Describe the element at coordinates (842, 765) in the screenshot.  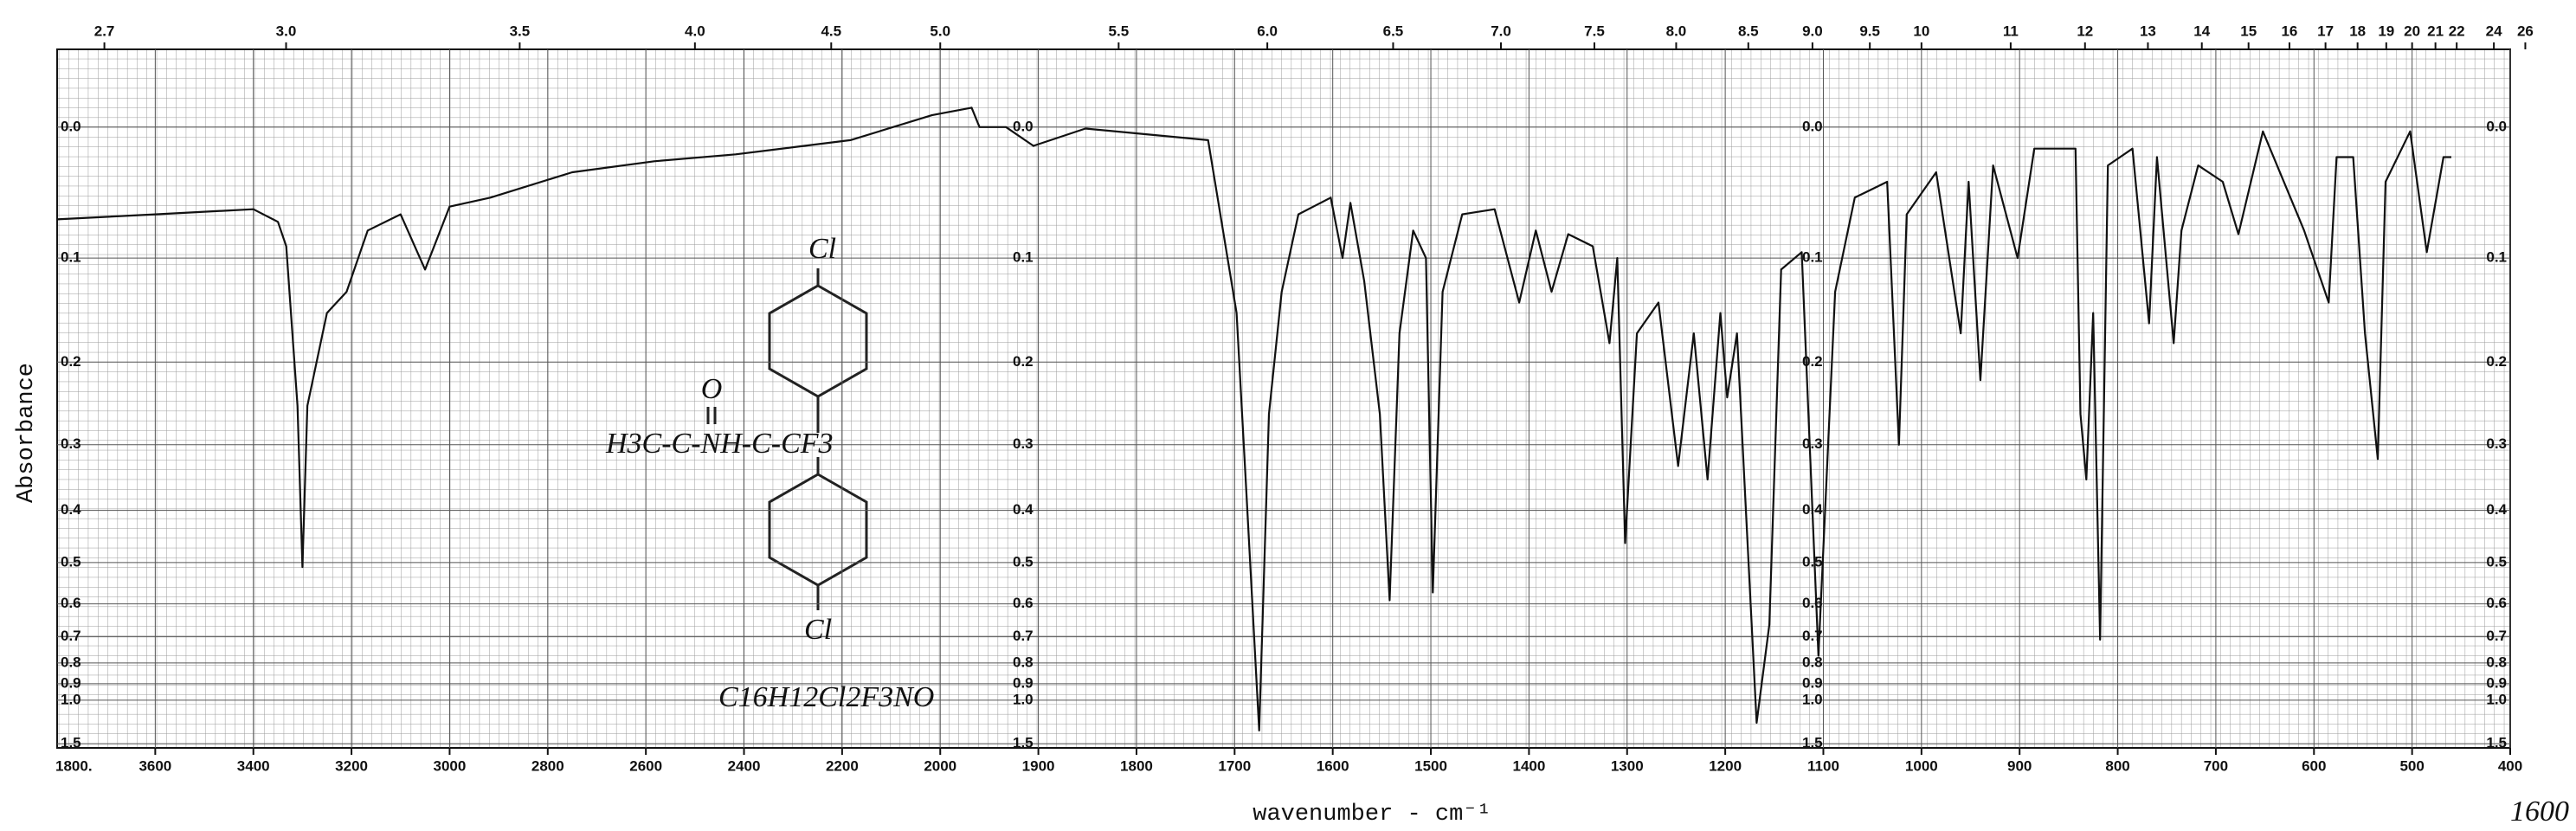
I see `x-tick-label: 2200` at that location.